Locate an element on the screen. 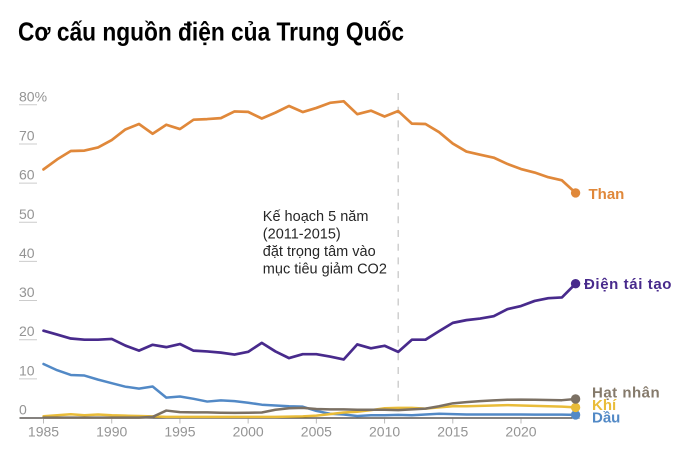 The height and width of the screenshot is (453, 680). svg-text: 1985 is located at coordinates (43, 432).